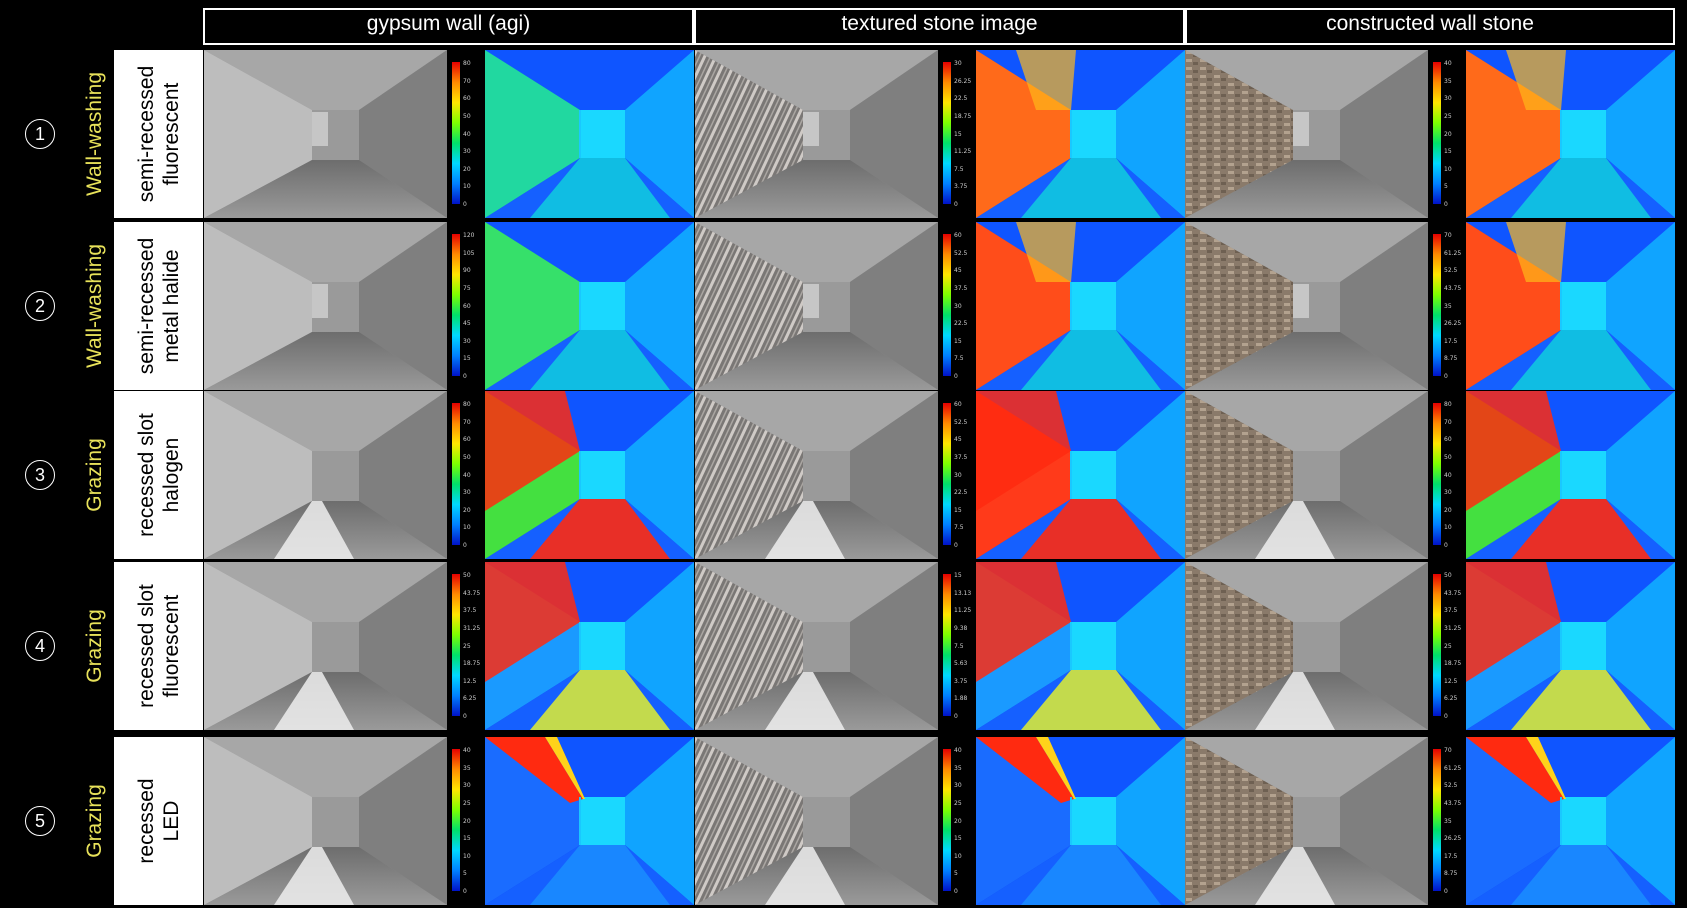 The height and width of the screenshot is (908, 1687). Describe the element at coordinates (159, 646) in the screenshot. I see `fixture-label: recessed slot fluorescent` at that location.